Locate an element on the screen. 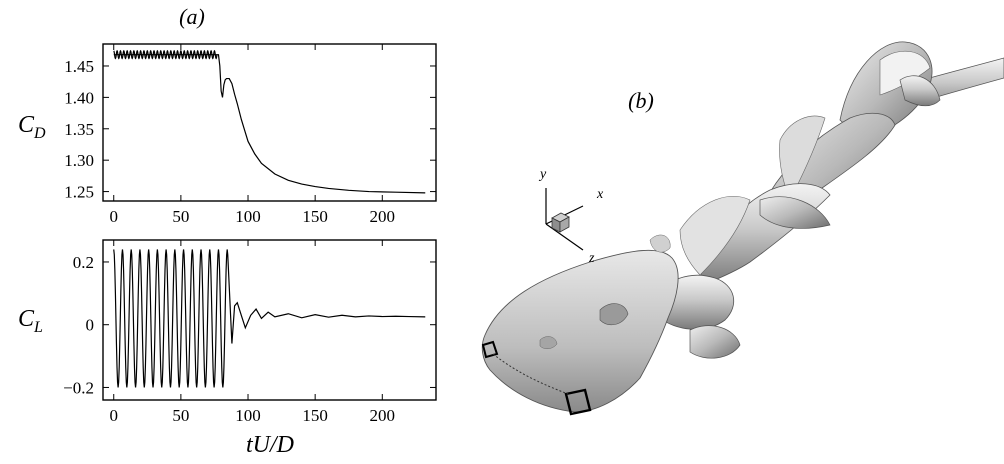 The width and height of the screenshot is (1004, 464). y-tick-label: 0.2 is located at coordinates (83, 262).